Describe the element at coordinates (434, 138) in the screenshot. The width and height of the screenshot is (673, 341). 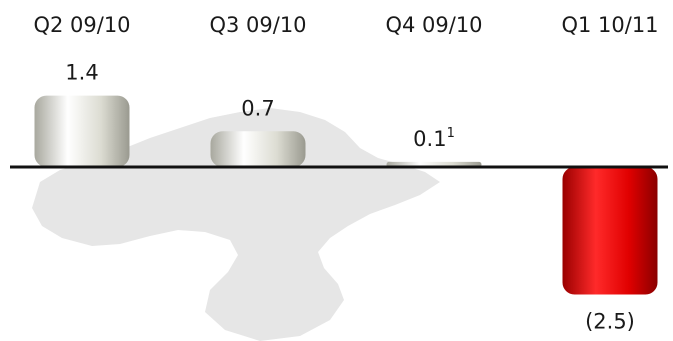
I see `value-label: 0.11` at that location.